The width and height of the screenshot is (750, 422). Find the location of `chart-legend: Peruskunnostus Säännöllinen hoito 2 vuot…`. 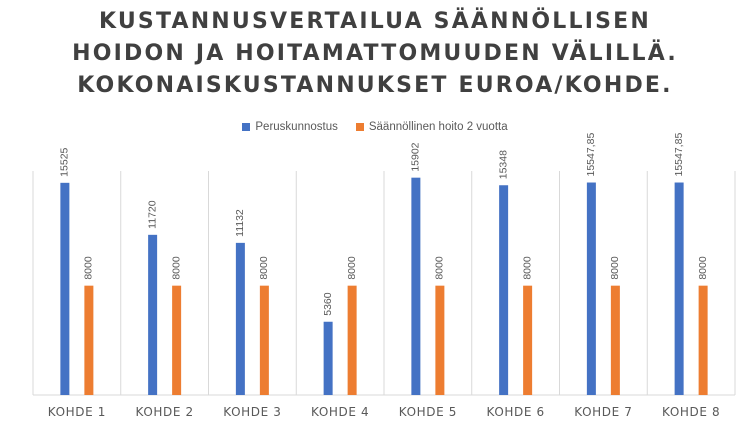

chart-legend: Peruskunnostus Säännöllinen hoito 2 vuot… is located at coordinates (375, 127).